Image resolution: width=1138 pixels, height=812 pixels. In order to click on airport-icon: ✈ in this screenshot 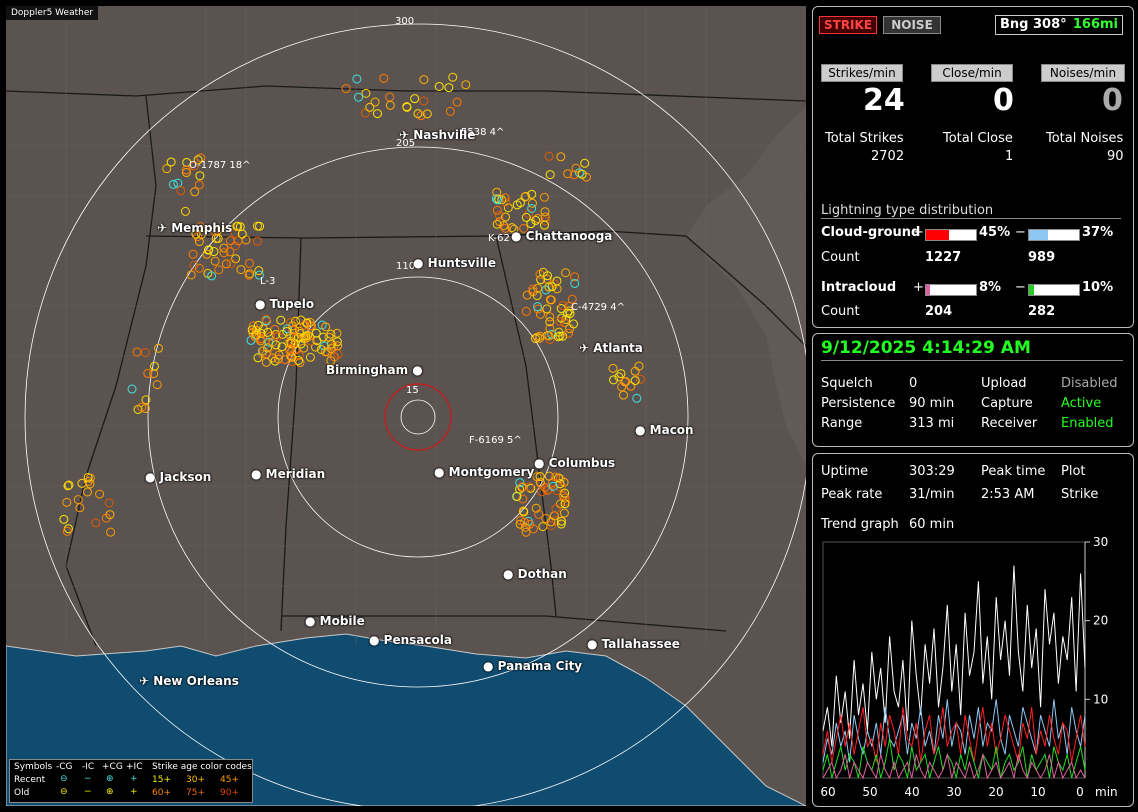, I will do `click(406, 135)`.